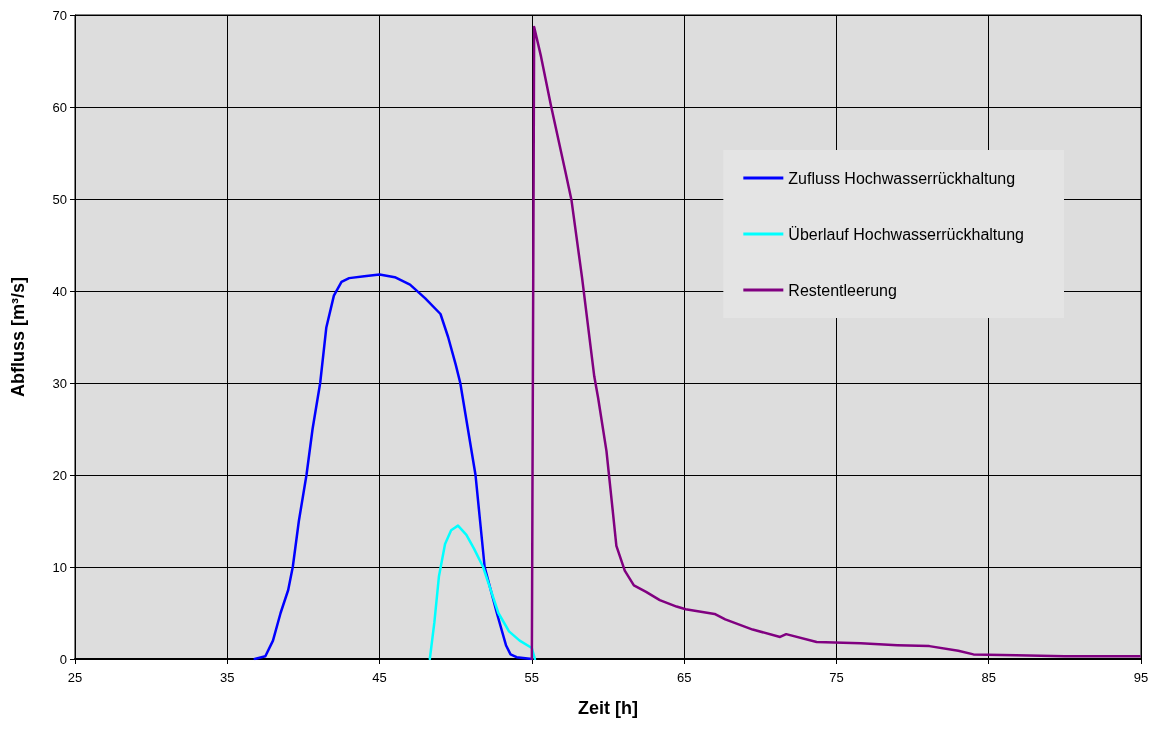 The image size is (1159, 731). Describe the element at coordinates (59, 567) in the screenshot. I see `y-tick-label: 10` at that location.